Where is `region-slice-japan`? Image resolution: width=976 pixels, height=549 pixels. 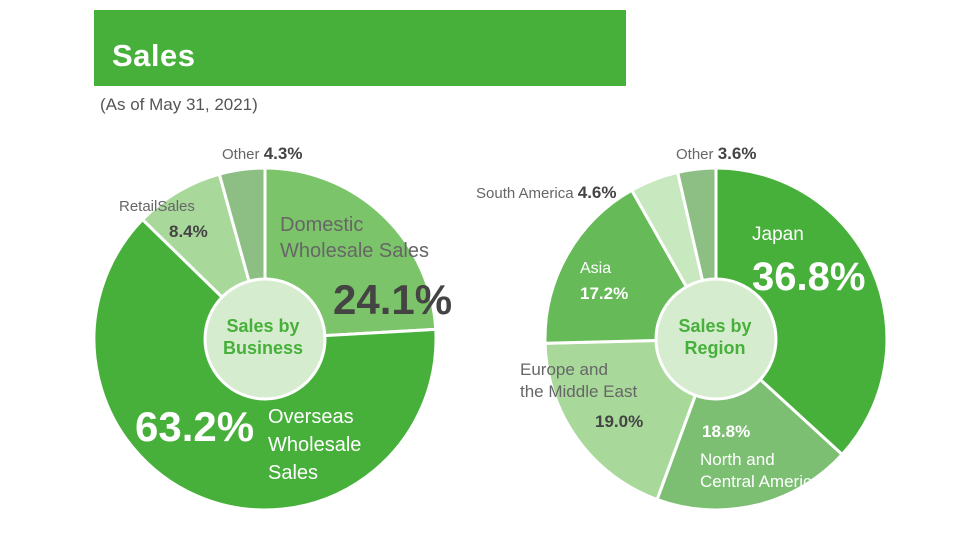
region-slice-japan is located at coordinates (801, 311).